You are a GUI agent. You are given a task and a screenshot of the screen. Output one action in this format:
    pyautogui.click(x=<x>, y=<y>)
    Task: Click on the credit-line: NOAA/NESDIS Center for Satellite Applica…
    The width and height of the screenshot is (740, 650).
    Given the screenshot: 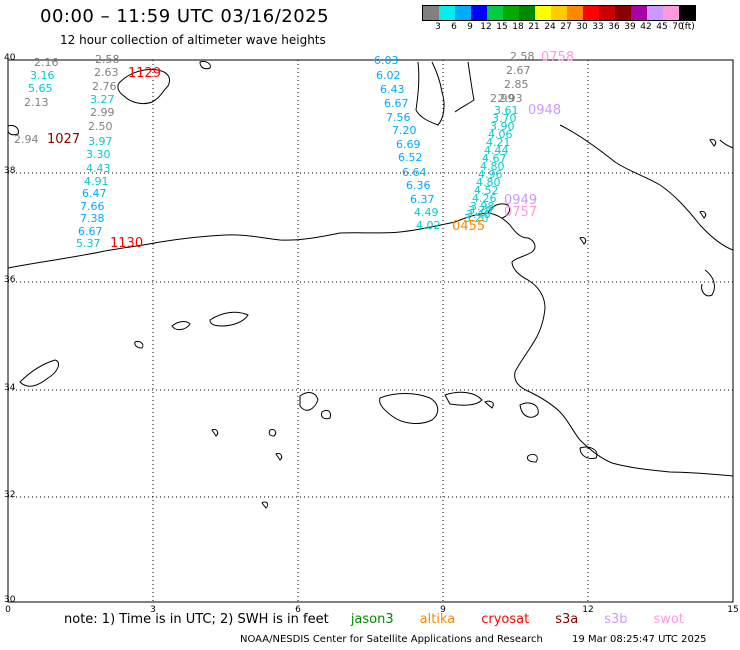 What is the action you would take?
    pyautogui.click(x=473, y=639)
    